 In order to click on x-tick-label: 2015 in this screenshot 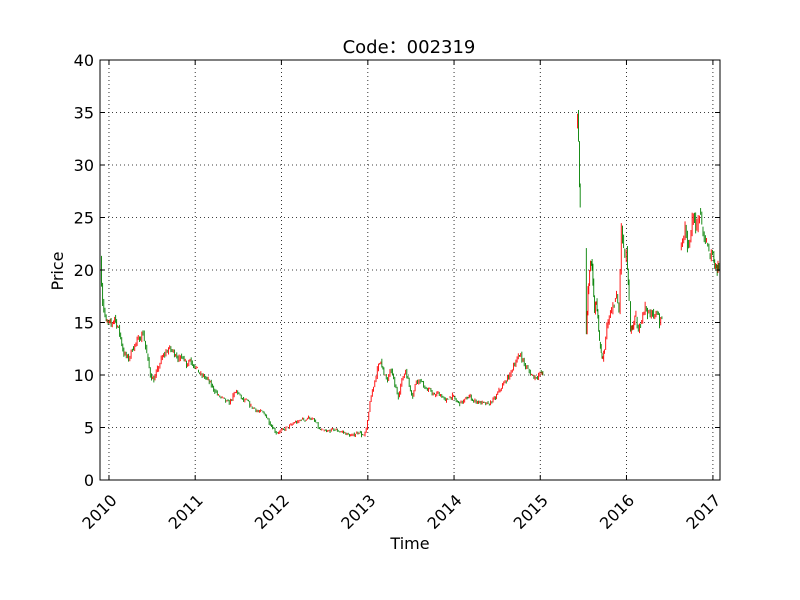, I will do `click(531, 512)`.